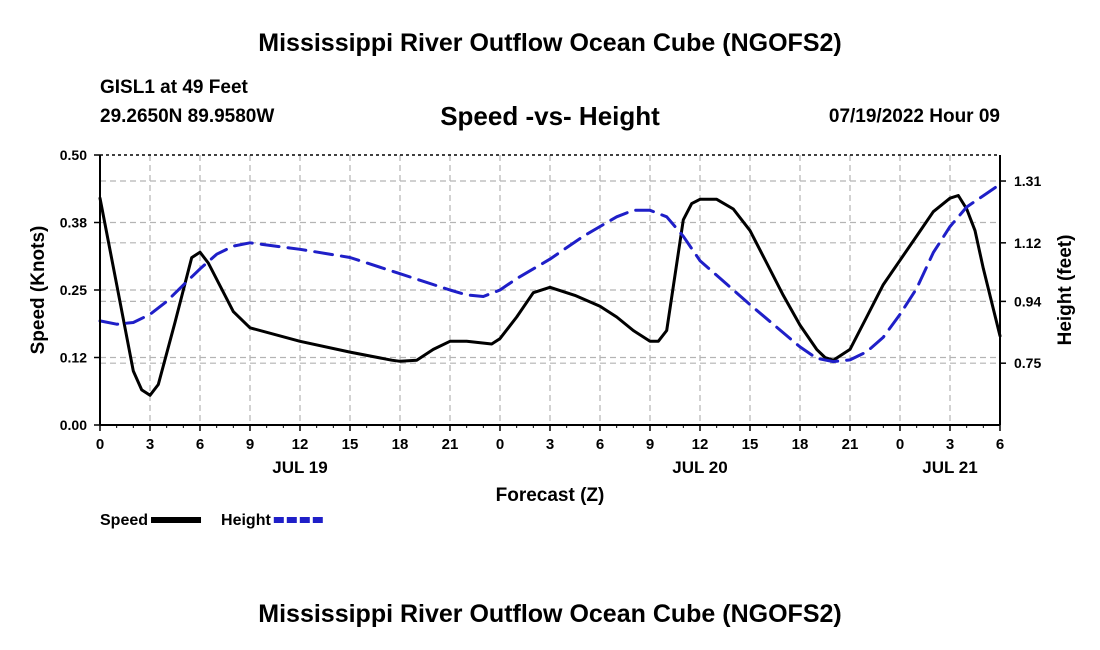  Describe the element at coordinates (914, 116) in the screenshot. I see `forecast-datetime: 07/19/2022 Hour 09` at that location.